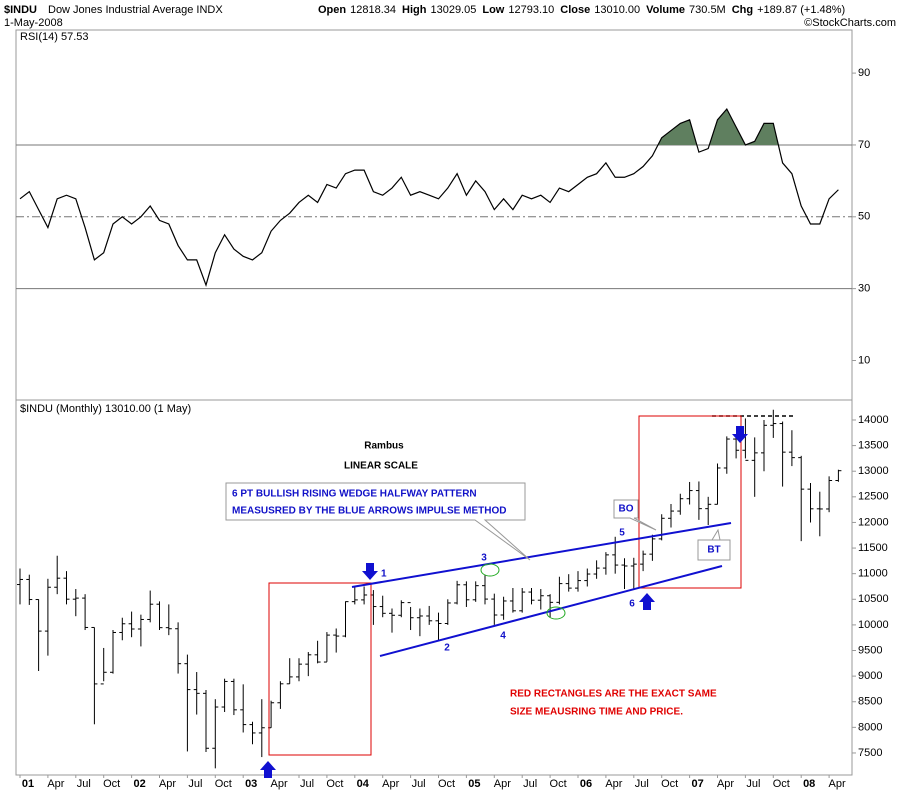 Image resolution: width=900 pixels, height=792 pixels. Describe the element at coordinates (873, 420) in the screenshot. I see `y-tick-label: 14000` at that location.